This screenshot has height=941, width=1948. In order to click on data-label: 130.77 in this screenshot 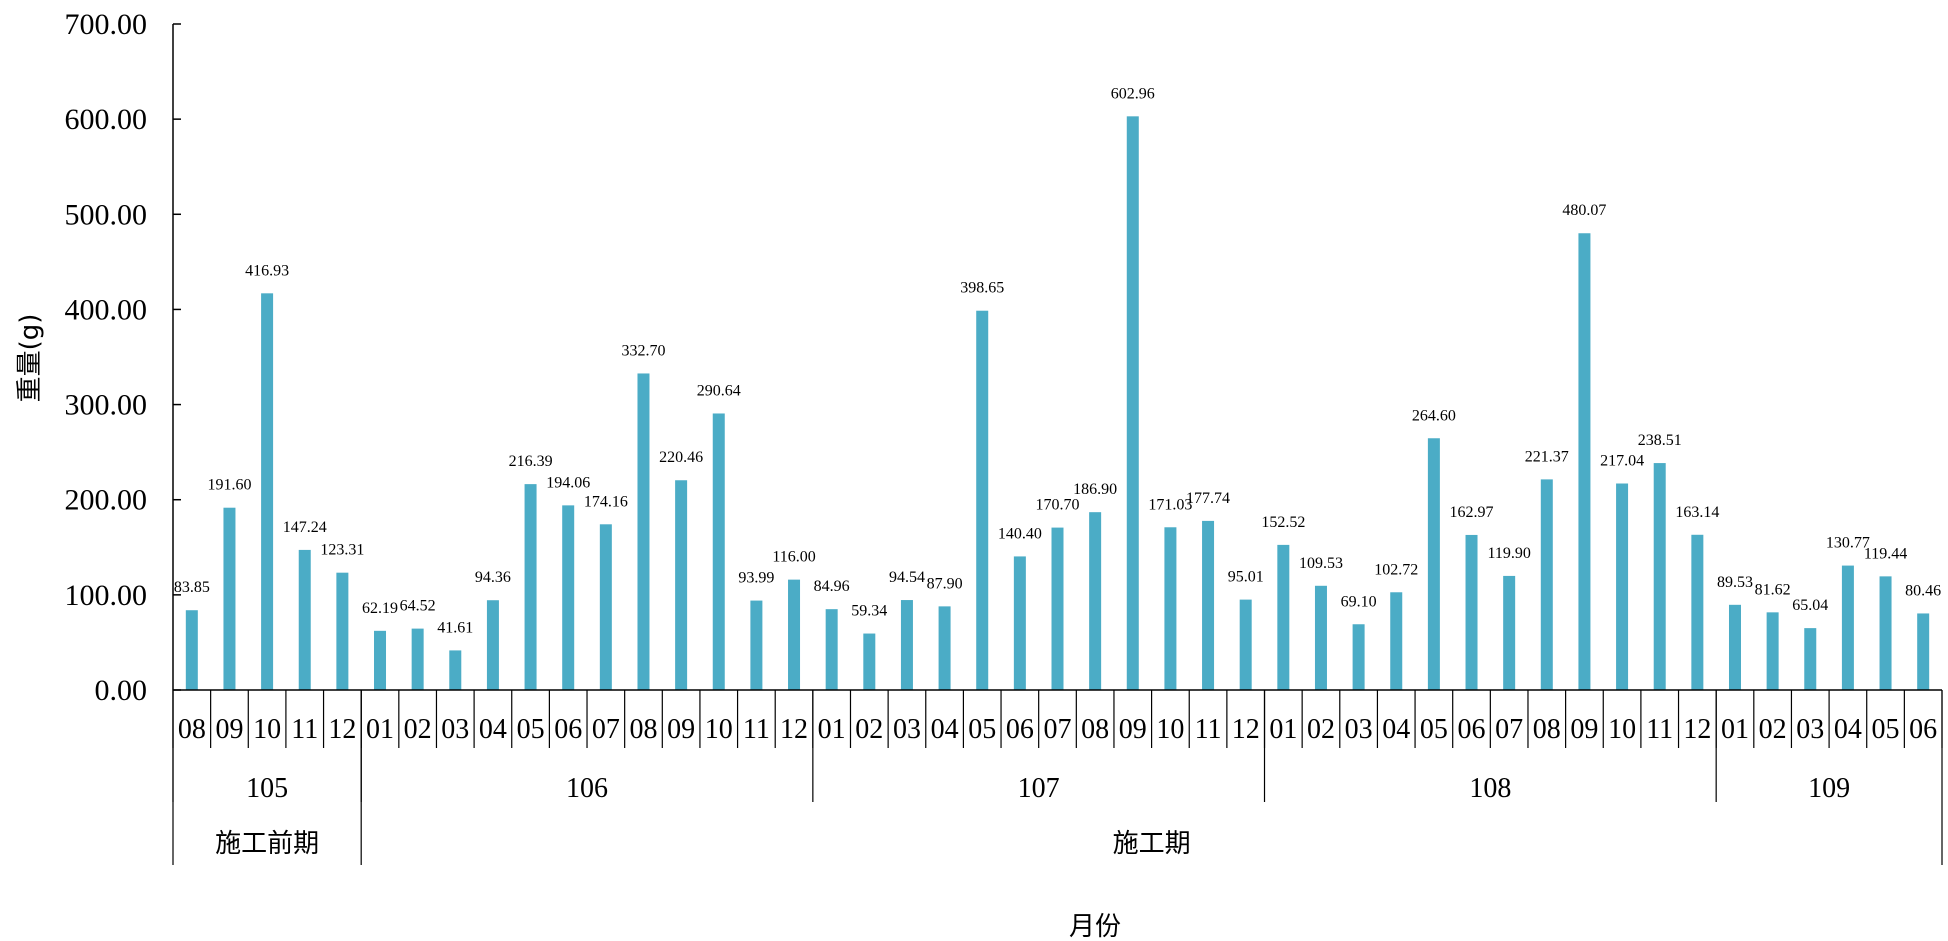, I will do `click(1848, 543)`.